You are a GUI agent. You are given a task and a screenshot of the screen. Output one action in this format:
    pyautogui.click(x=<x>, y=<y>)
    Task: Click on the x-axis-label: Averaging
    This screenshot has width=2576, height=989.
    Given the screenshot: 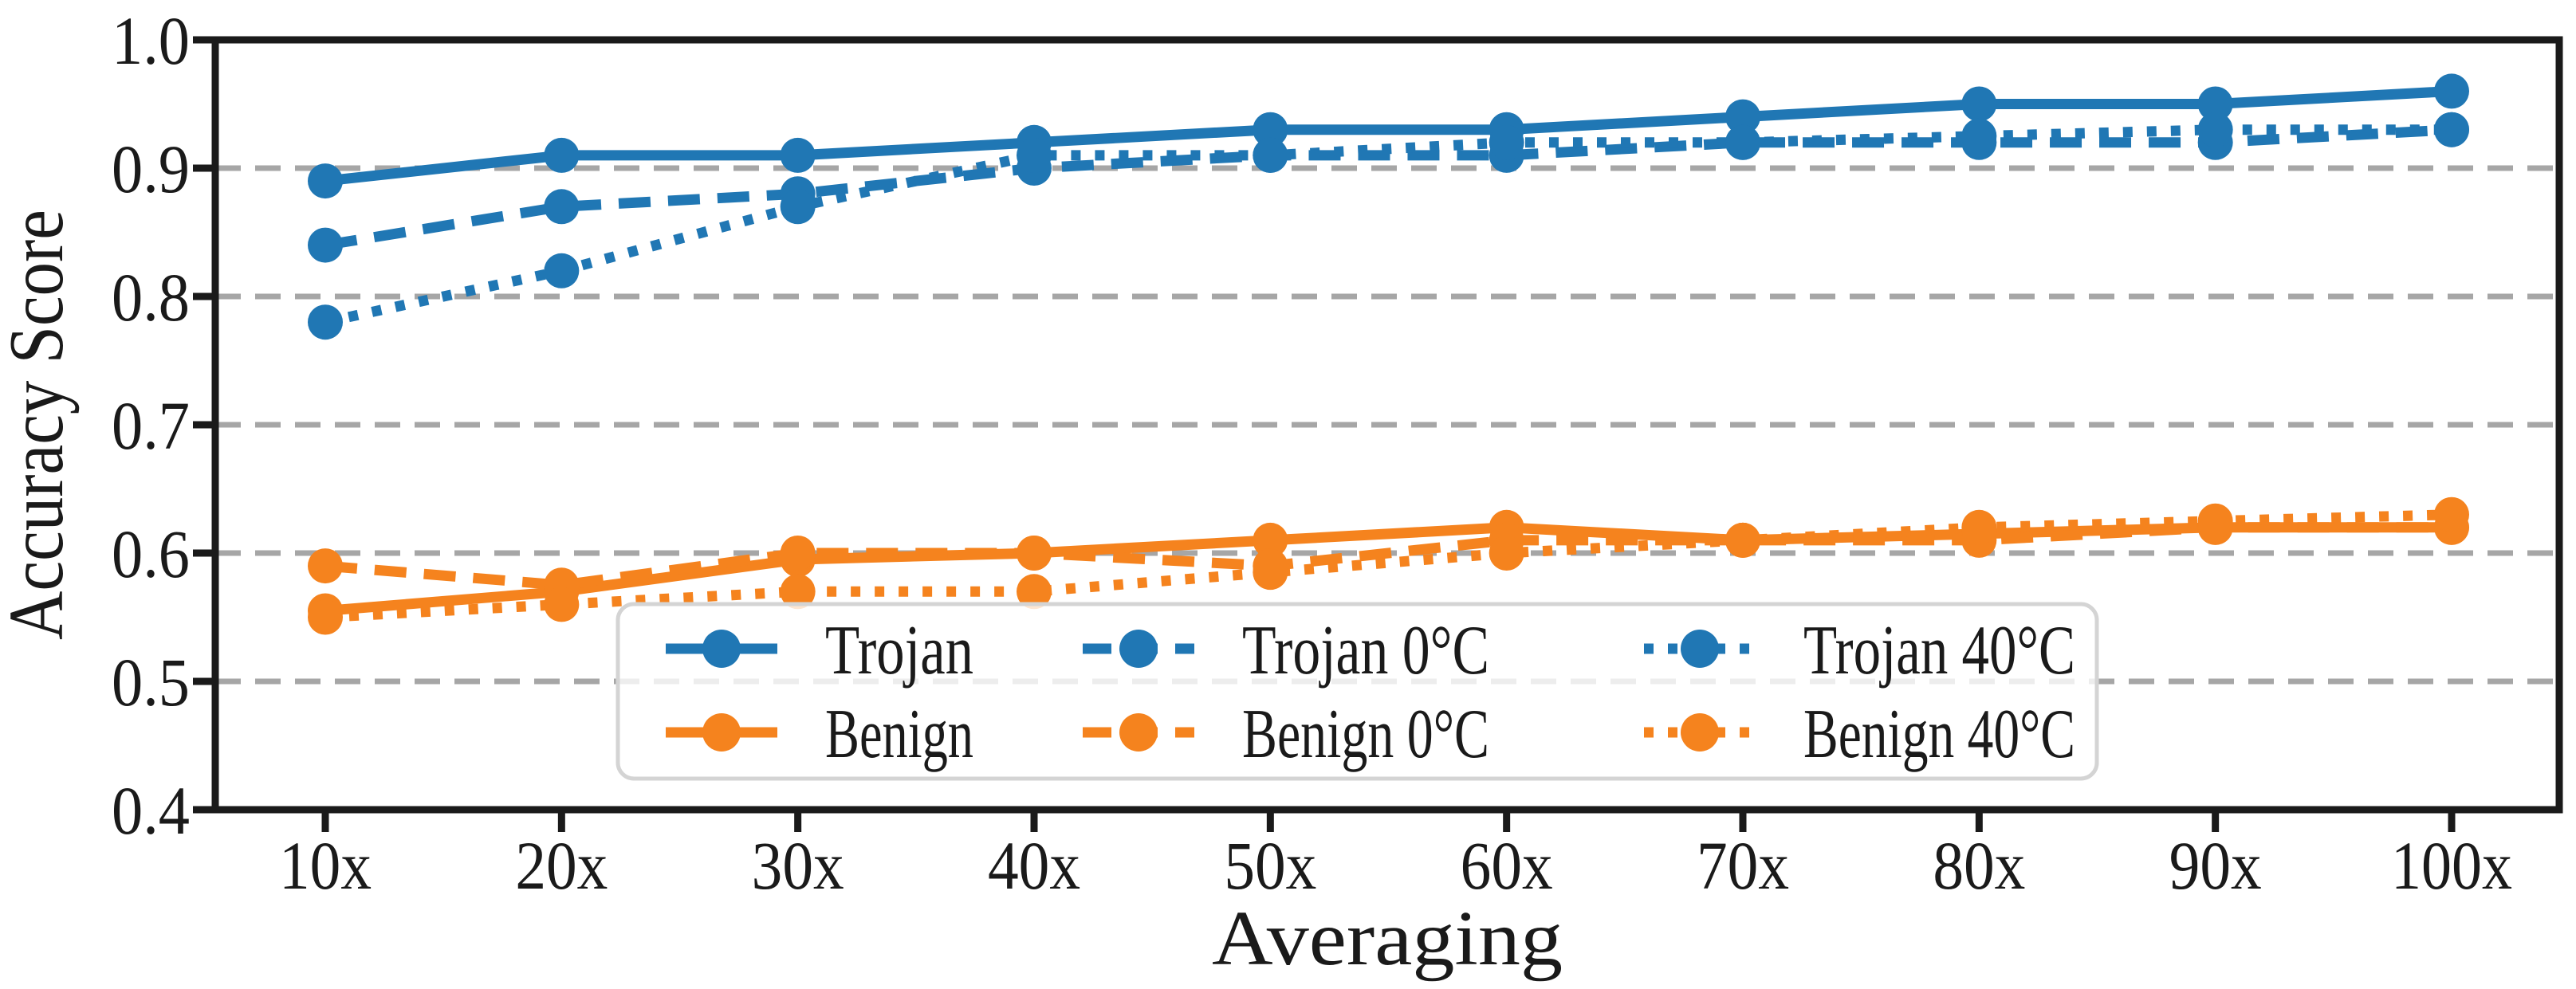 What is the action you would take?
    pyautogui.click(x=1388, y=939)
    